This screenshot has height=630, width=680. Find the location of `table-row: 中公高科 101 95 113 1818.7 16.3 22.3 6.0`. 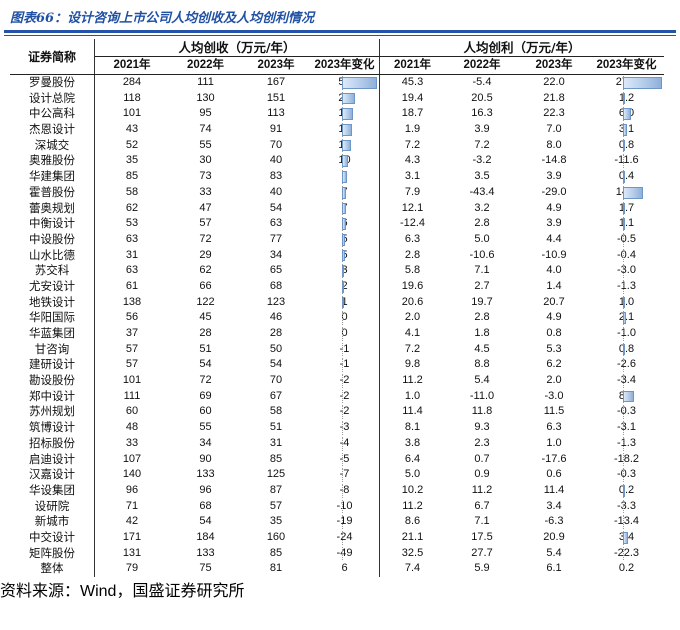

table-row: 中公高科 101 95 113 1818.7 16.3 22.3 6.0 is located at coordinates (337, 114).